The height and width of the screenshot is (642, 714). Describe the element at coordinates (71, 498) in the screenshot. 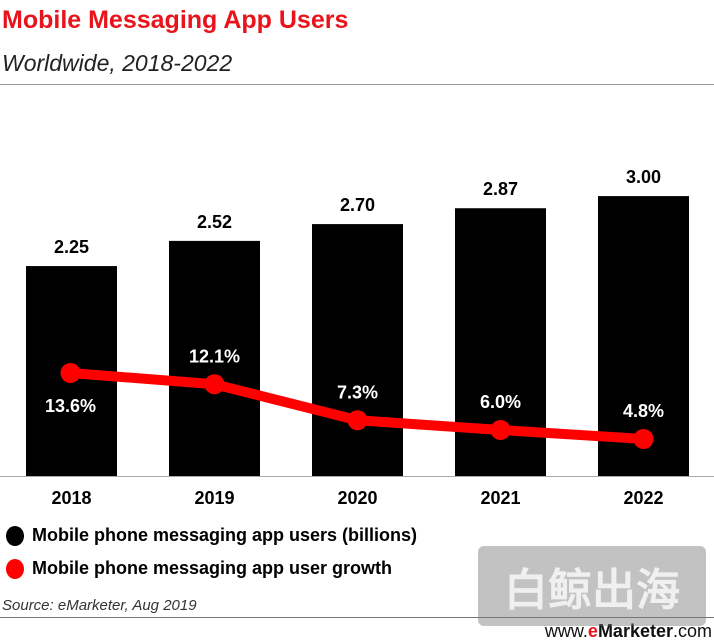

I see `x-tick-label: 2018` at that location.